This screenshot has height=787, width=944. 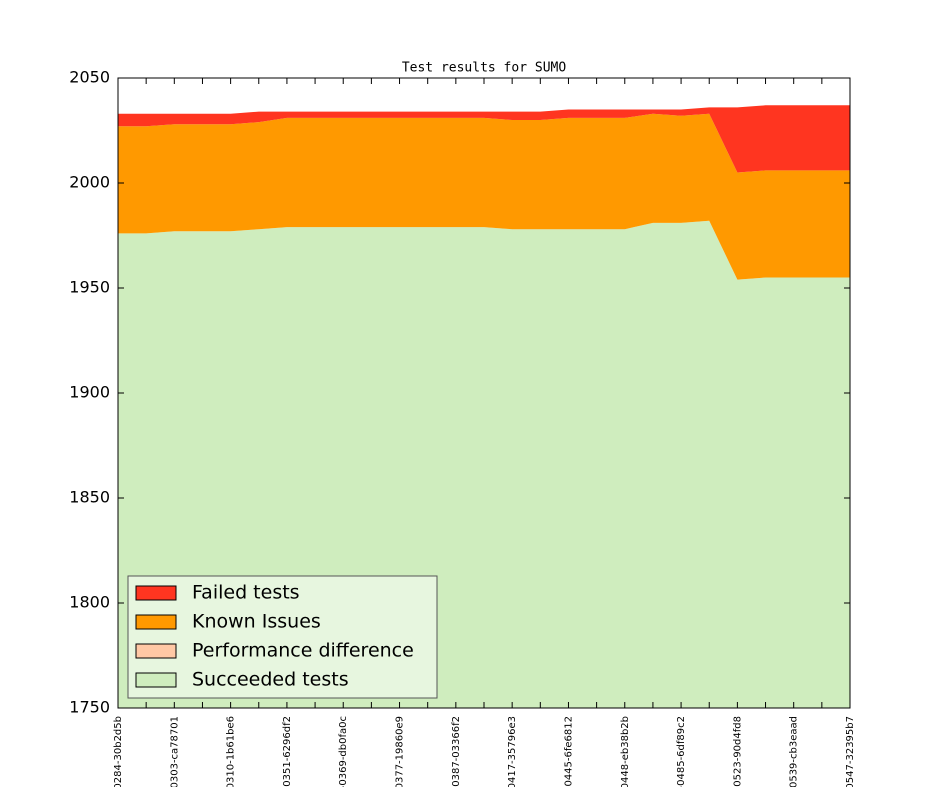 What do you see at coordinates (456, 751) in the screenshot?
I see `x-tick-label: 0387-03366f2` at bounding box center [456, 751].